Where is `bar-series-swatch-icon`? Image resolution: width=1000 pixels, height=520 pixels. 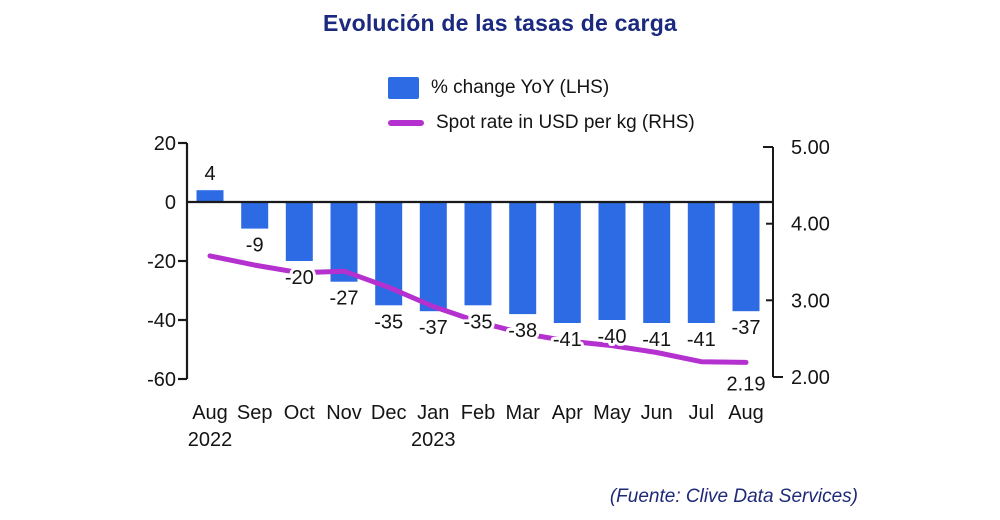 bar-series-swatch-icon is located at coordinates (403, 88).